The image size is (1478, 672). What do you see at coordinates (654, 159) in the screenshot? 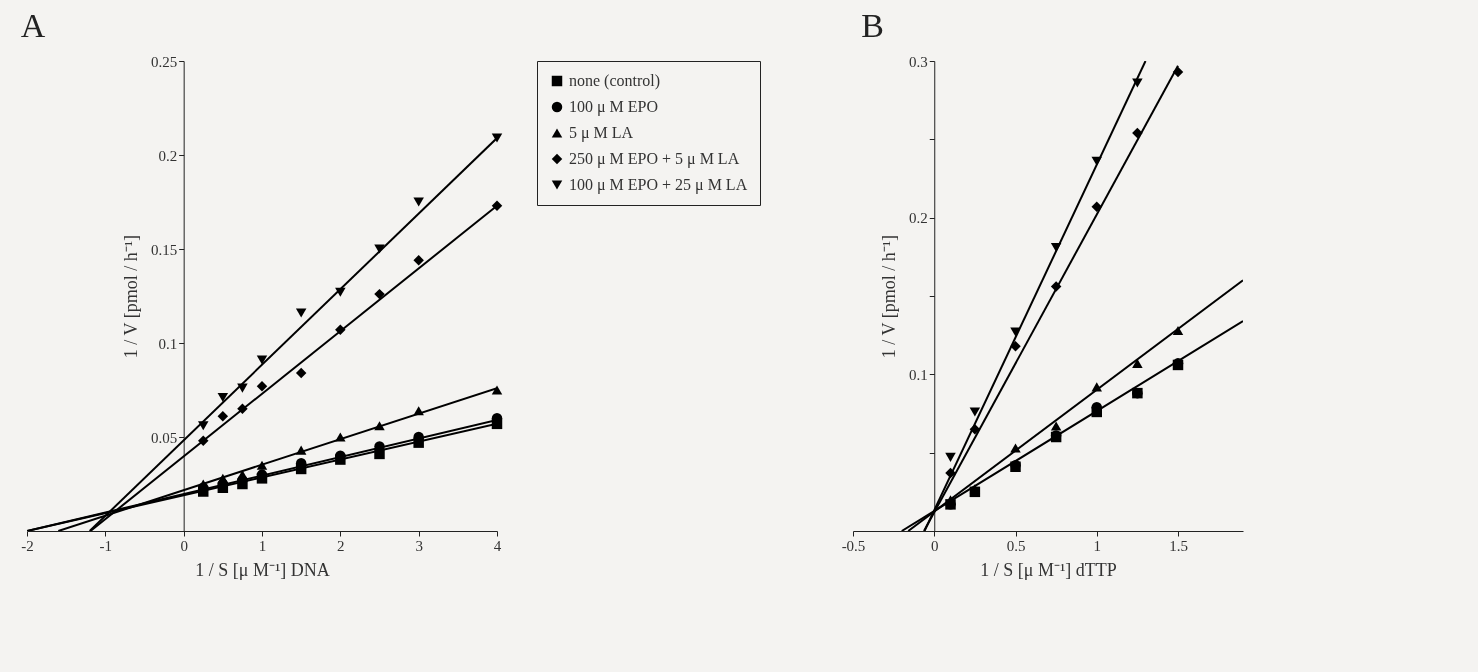
I see `legend-label: 250 μ M EPO + 5 μ M LA` at bounding box center [654, 159].